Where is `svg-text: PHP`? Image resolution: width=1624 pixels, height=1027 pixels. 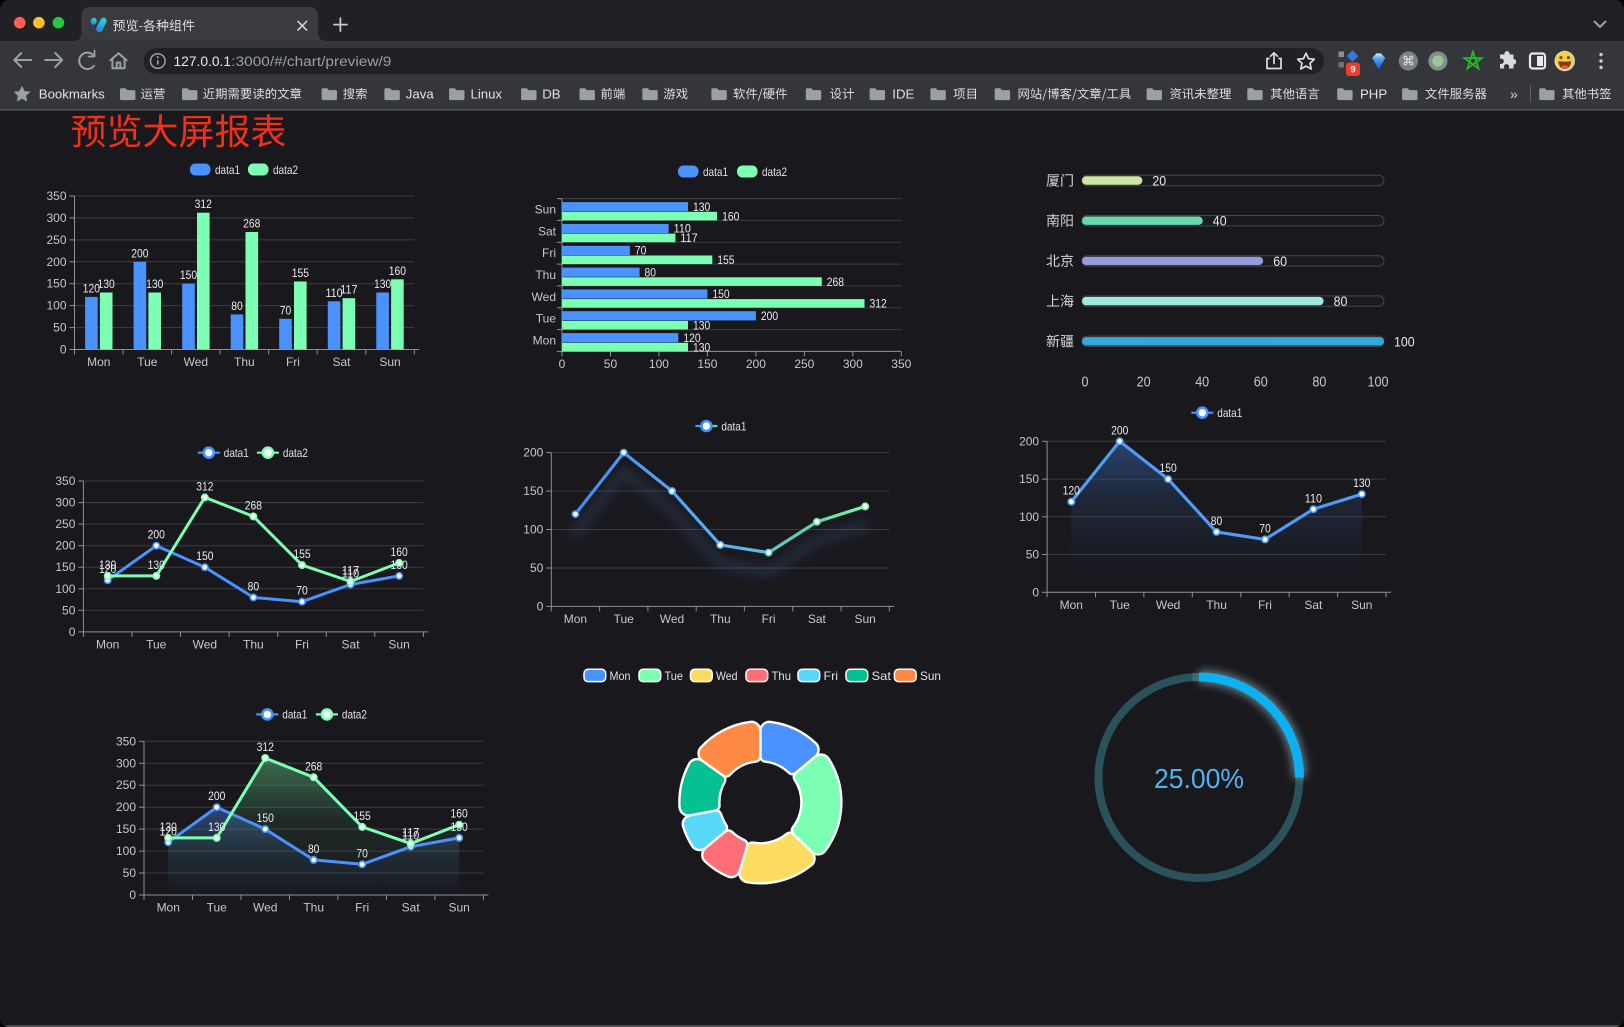 svg-text: PHP is located at coordinates (1373, 93).